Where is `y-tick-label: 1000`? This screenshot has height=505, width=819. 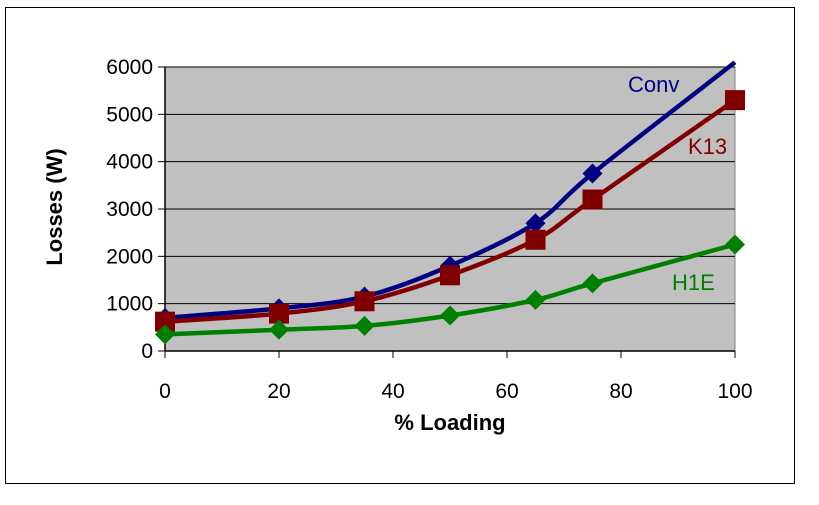 y-tick-label: 1000 is located at coordinates (129, 304).